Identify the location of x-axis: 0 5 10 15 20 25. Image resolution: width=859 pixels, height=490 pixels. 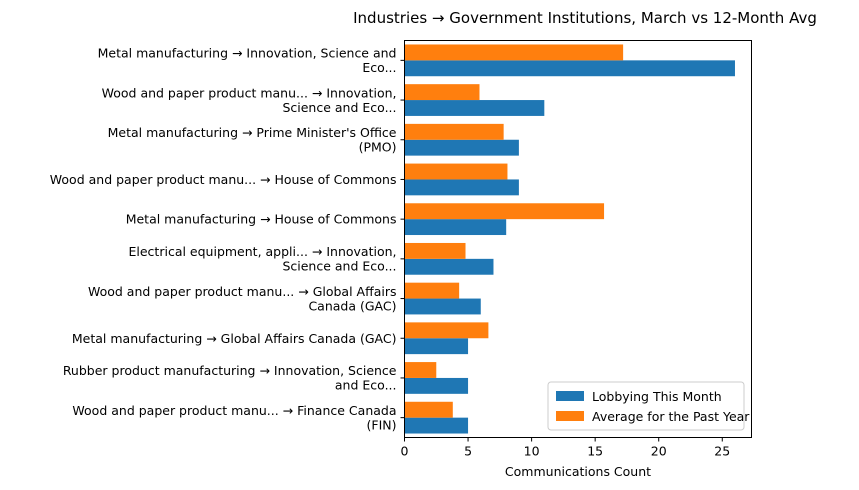
(565, 448).